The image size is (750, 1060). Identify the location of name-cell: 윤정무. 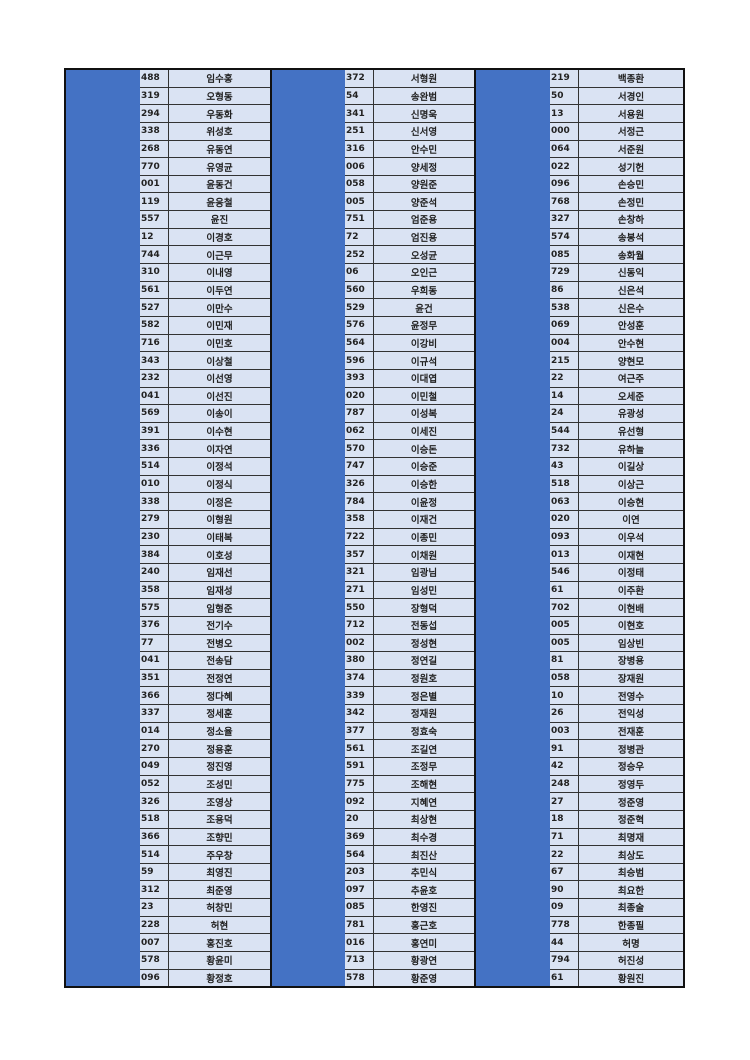
(424, 325).